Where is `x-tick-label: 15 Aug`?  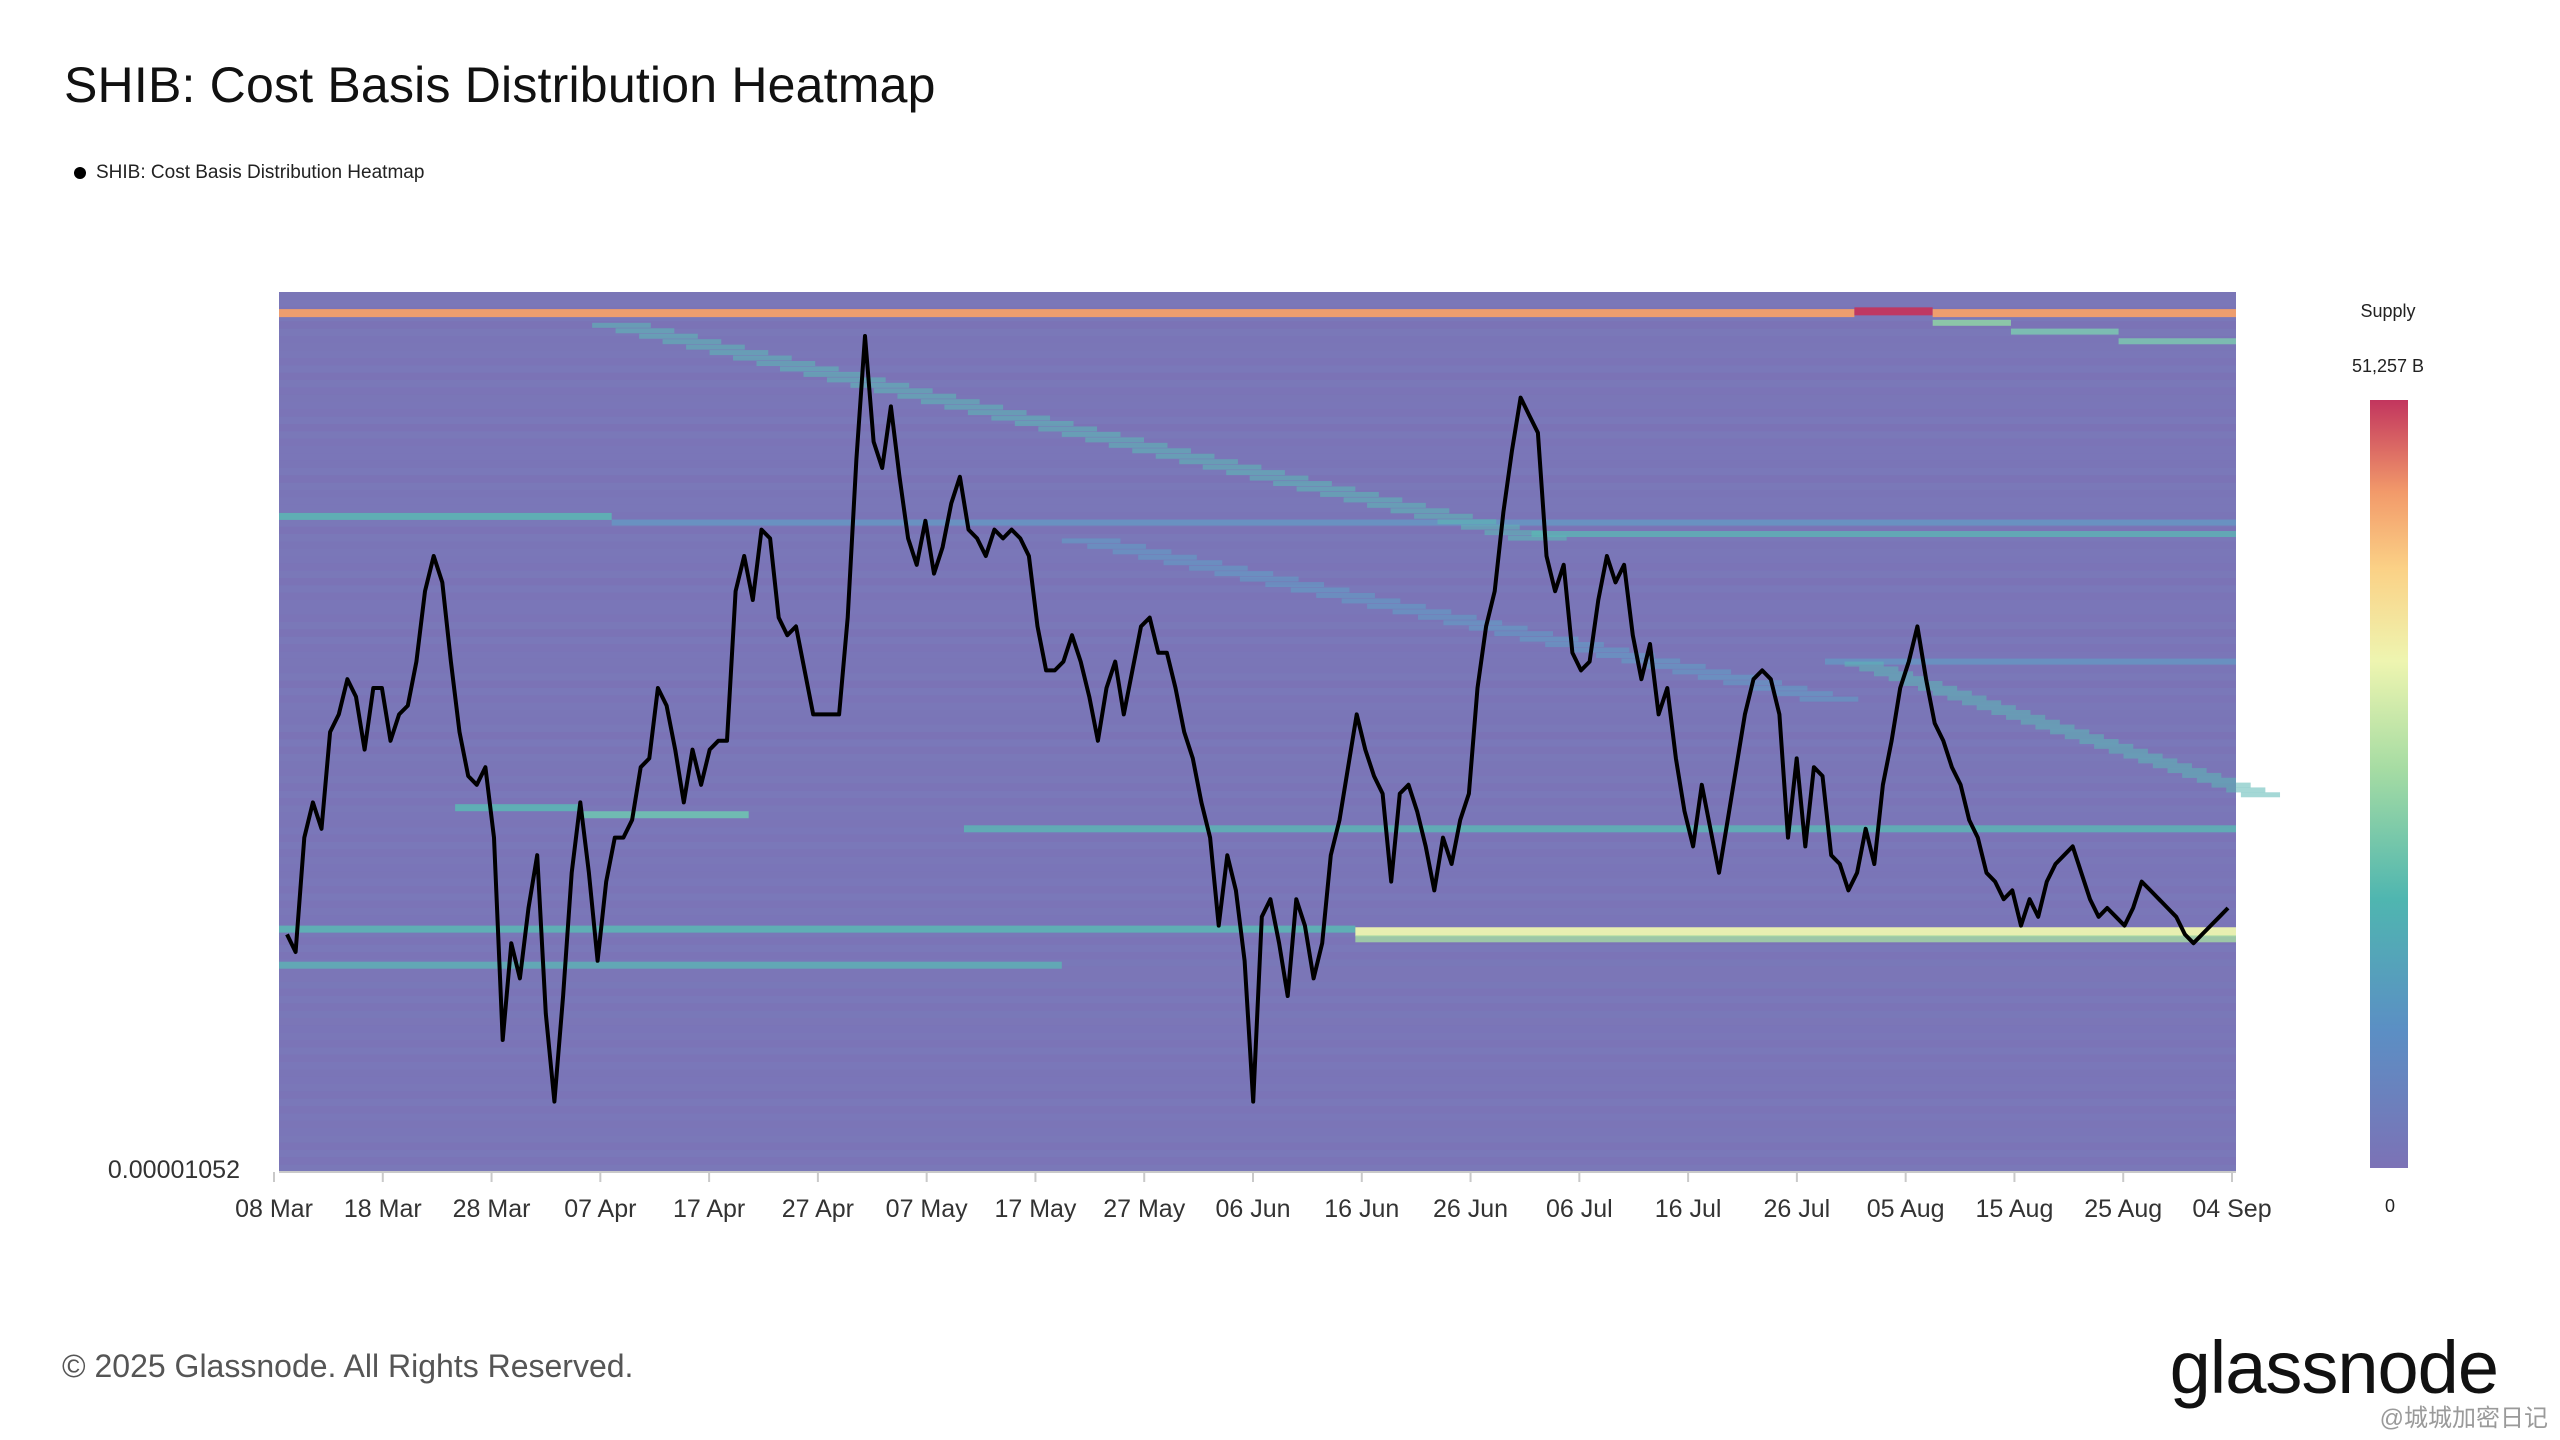 x-tick-label: 15 Aug is located at coordinates (2015, 1209).